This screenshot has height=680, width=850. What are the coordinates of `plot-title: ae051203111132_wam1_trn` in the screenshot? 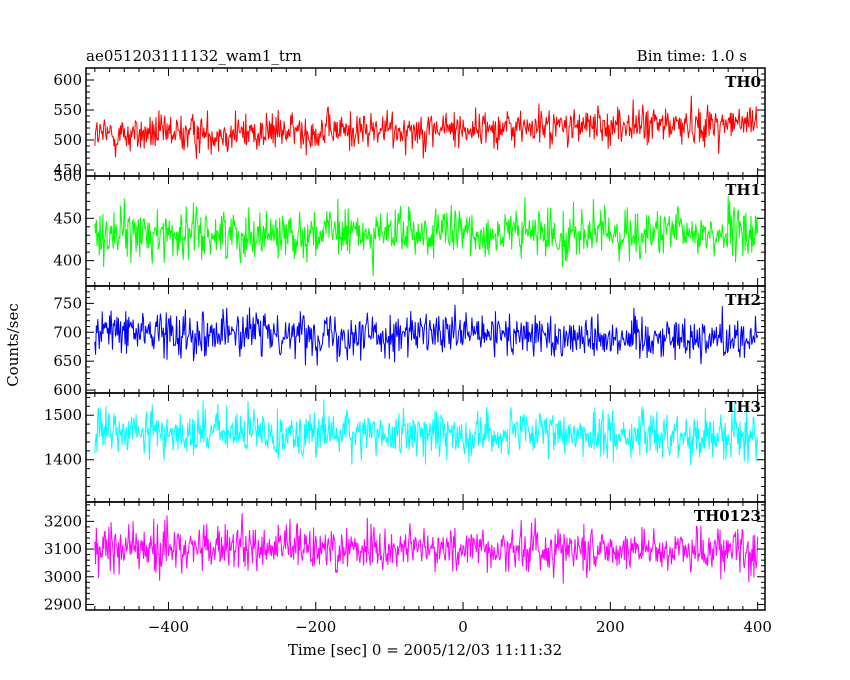 It's located at (194, 56).